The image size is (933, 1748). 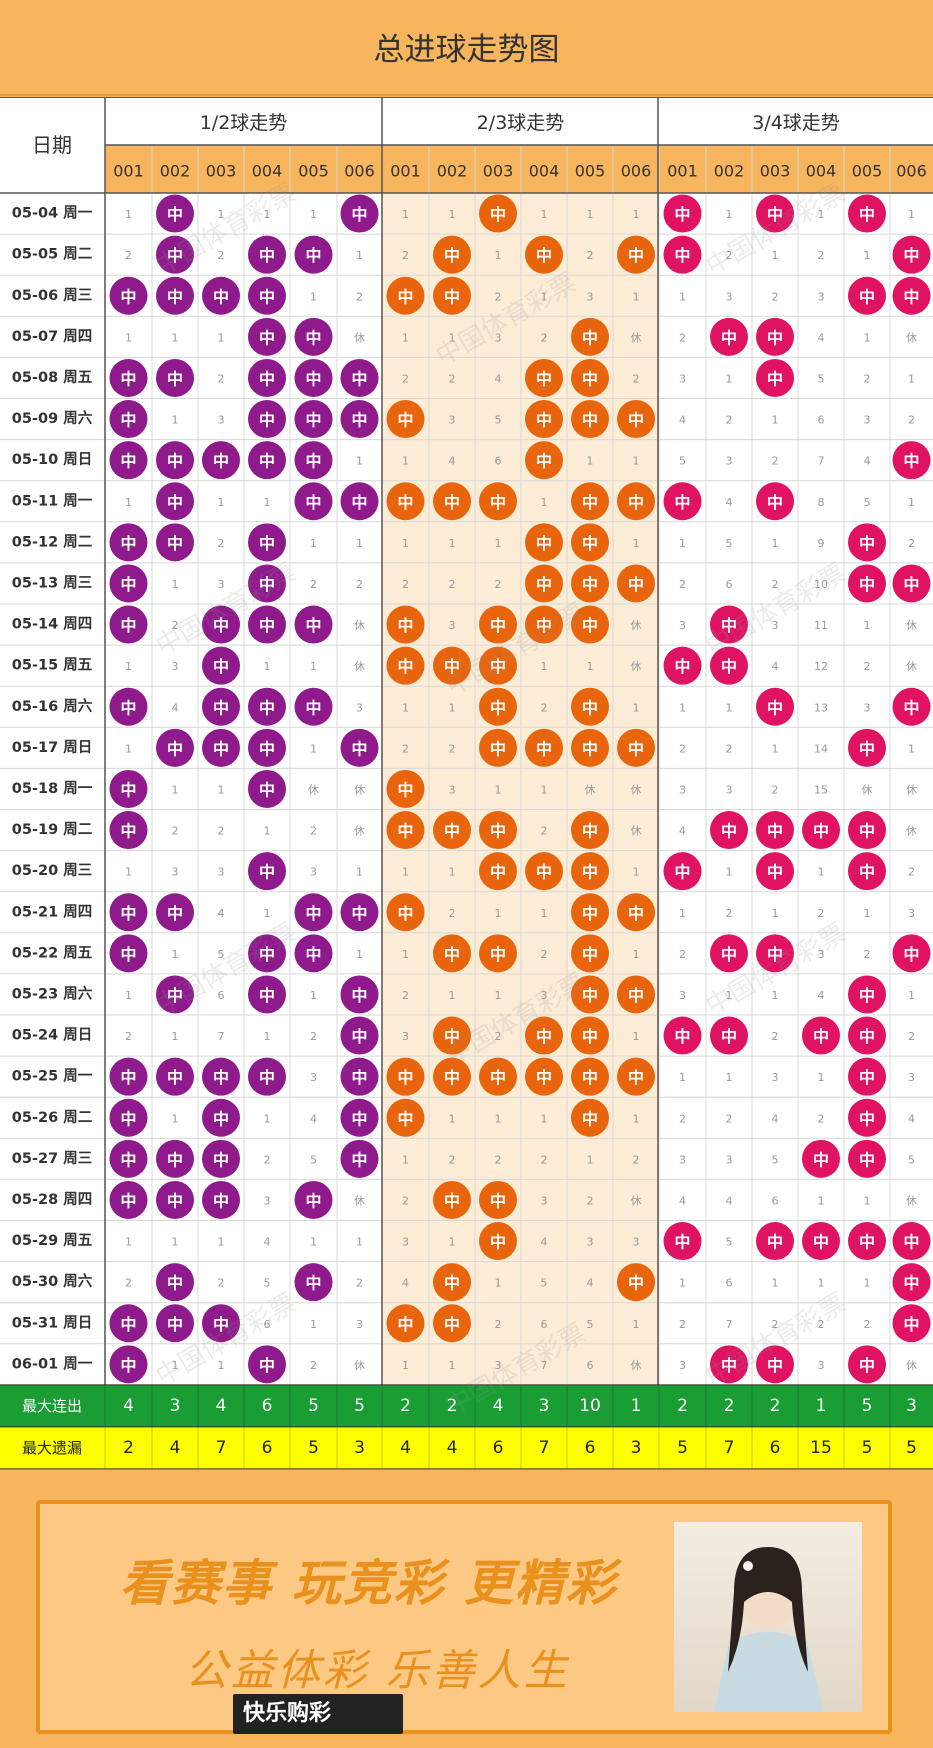 I want to click on group-header-1: 1/2球走势, so click(x=244, y=123).